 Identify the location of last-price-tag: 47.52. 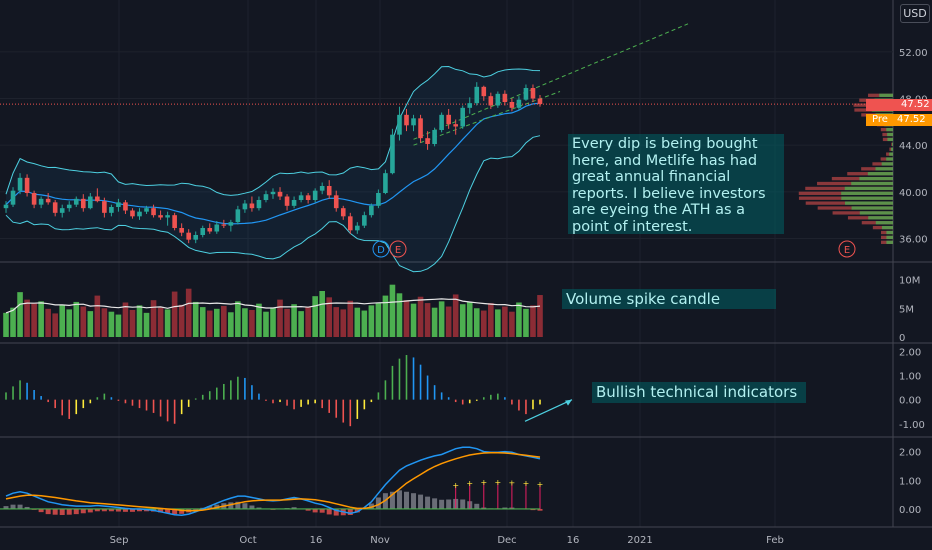
(899, 105).